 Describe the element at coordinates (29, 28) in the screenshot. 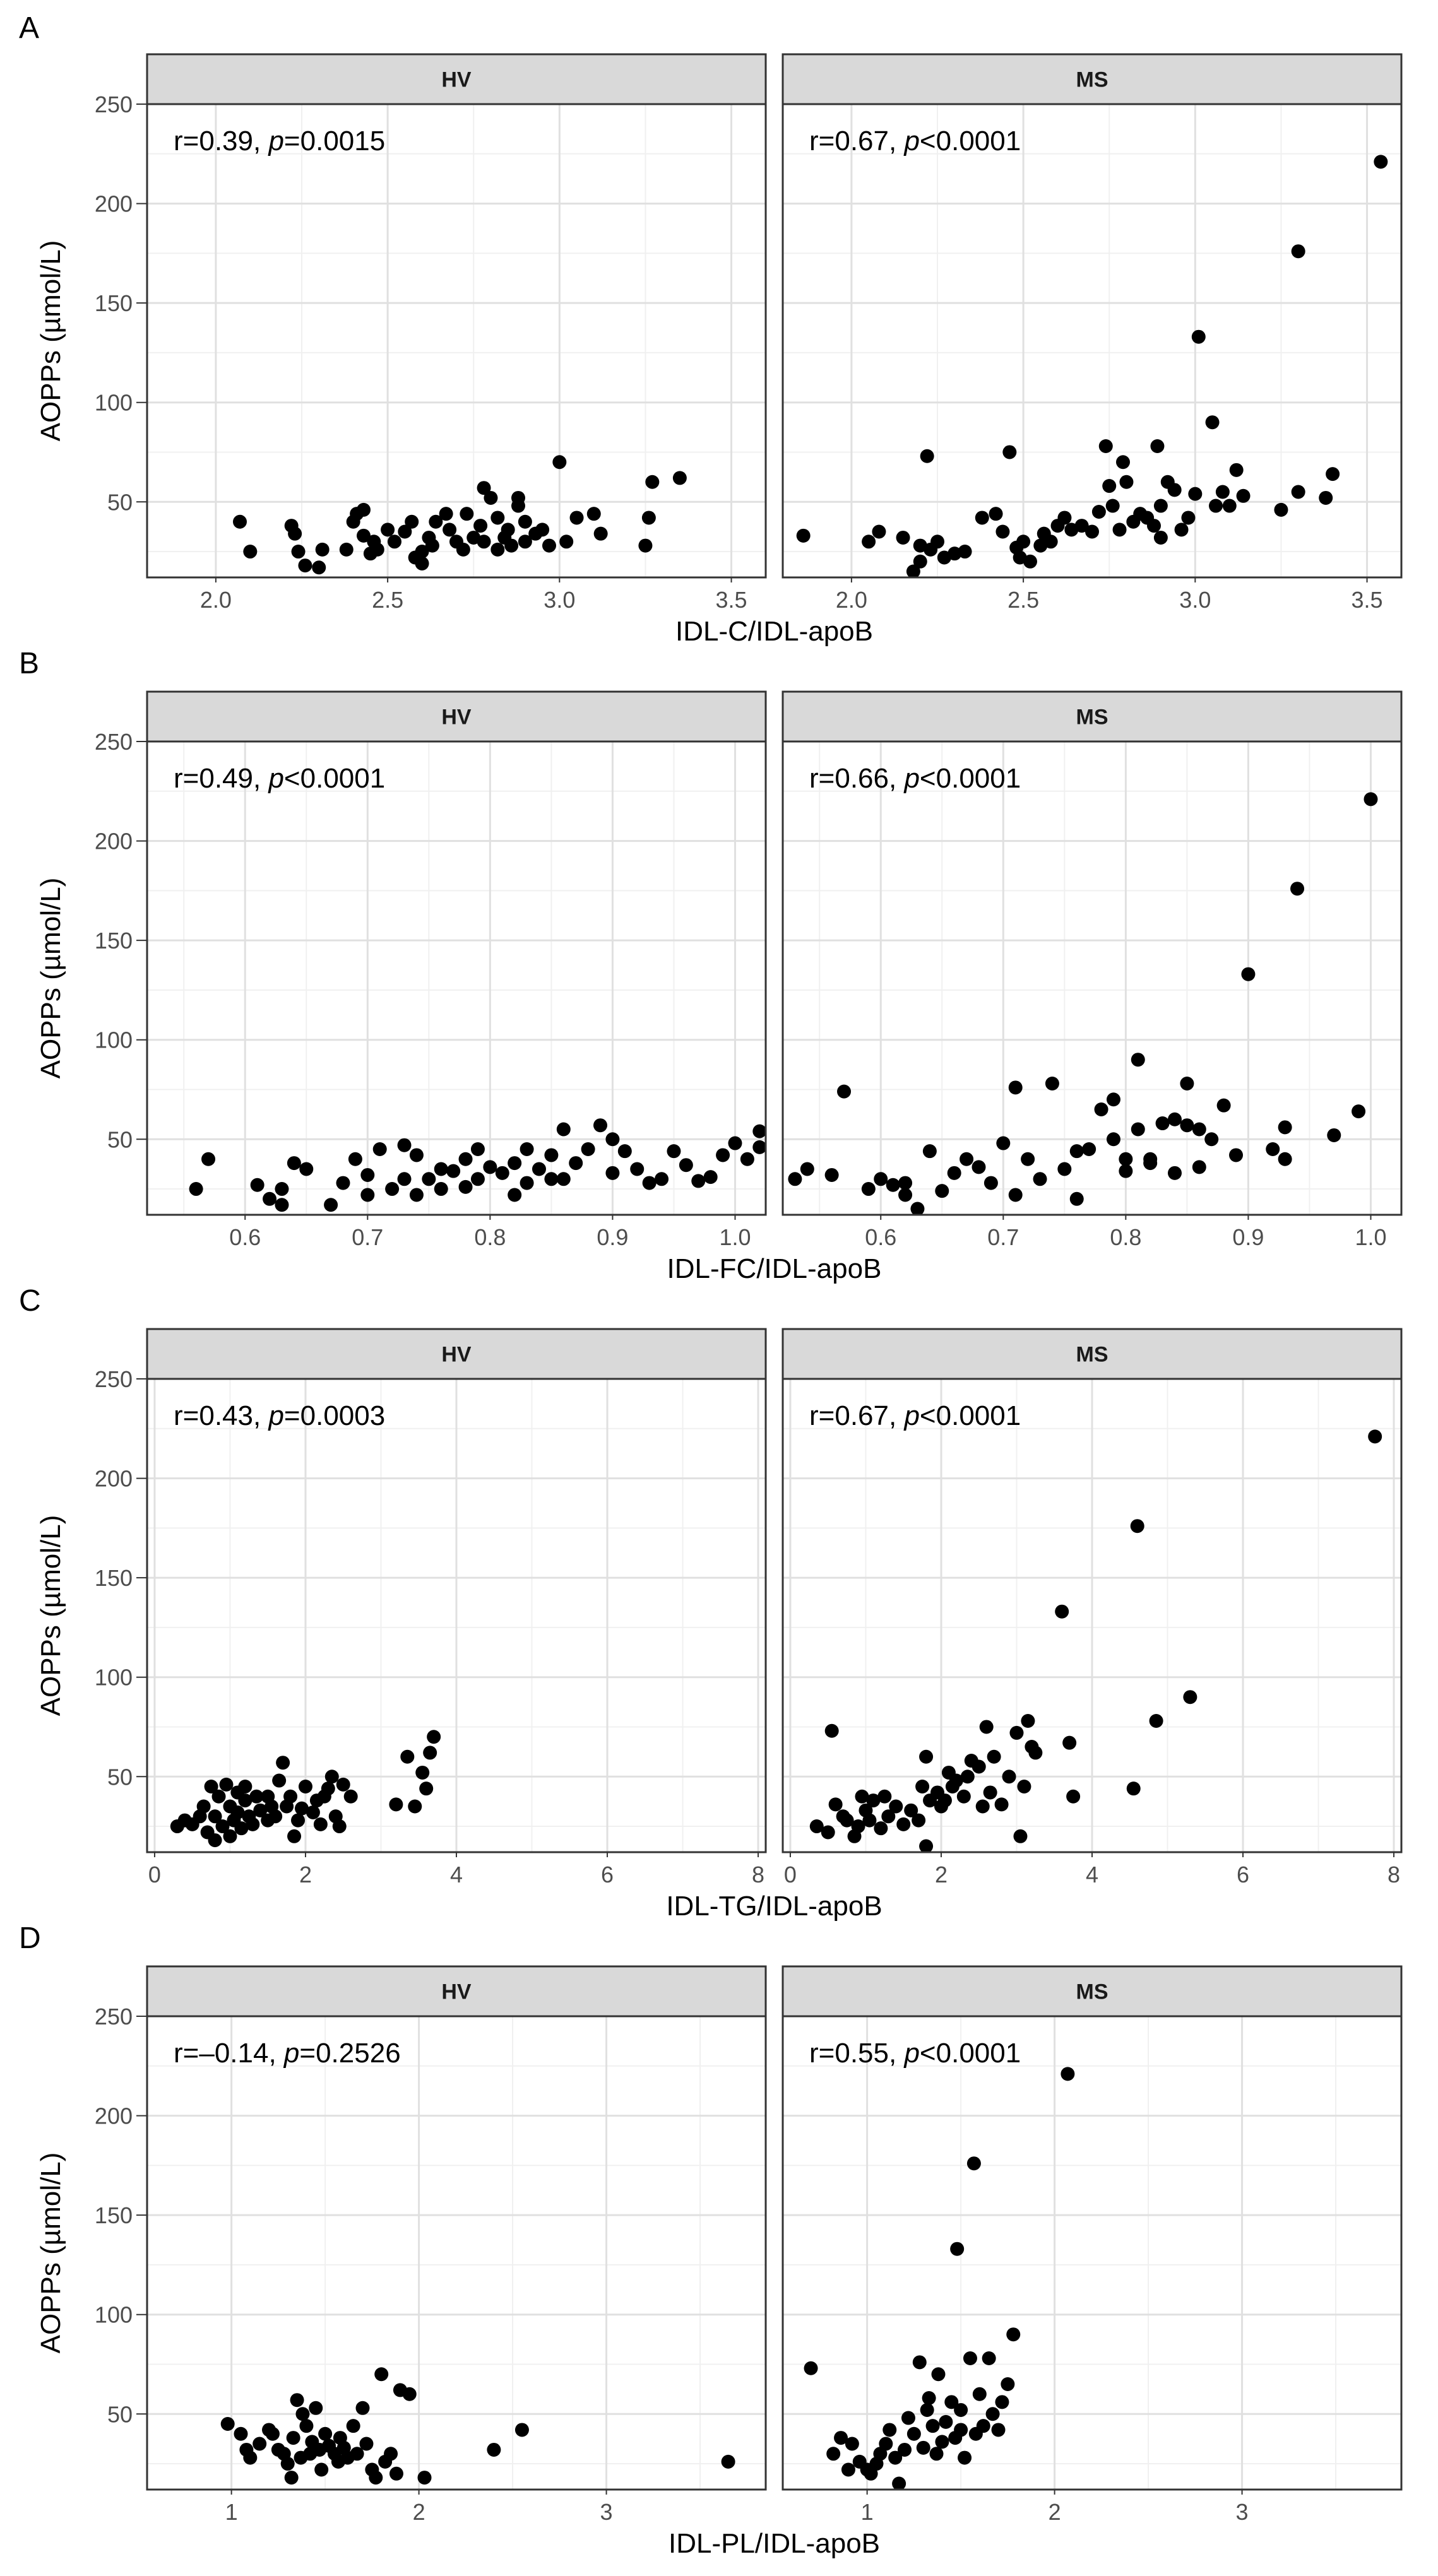

I see `panel-label: A` at that location.